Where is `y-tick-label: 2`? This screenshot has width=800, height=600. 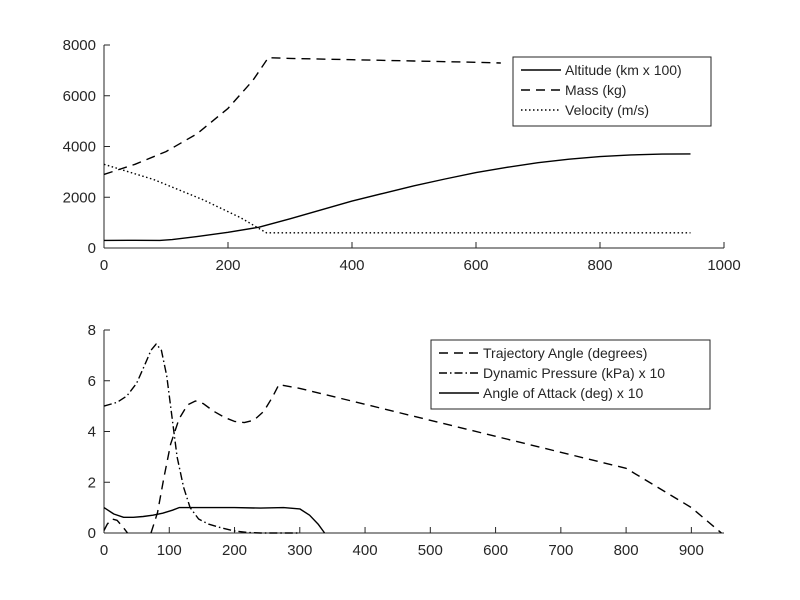 y-tick-label: 2 is located at coordinates (92, 482).